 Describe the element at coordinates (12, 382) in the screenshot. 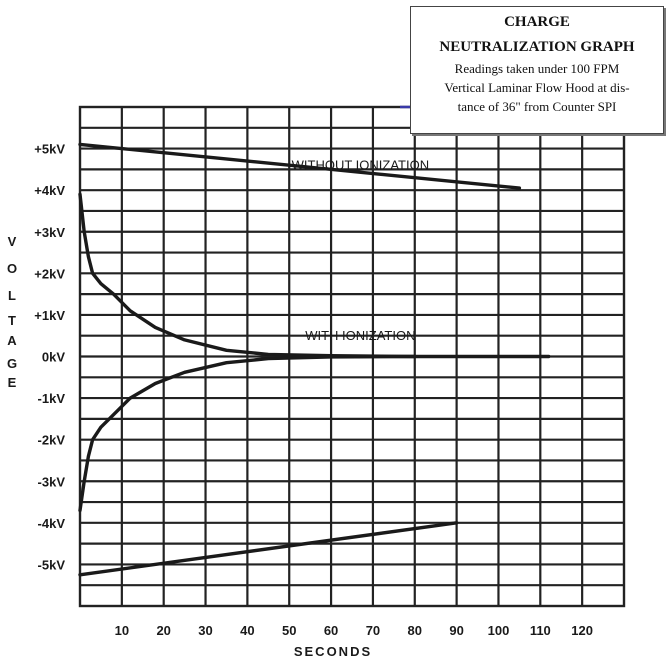

I see `y-axis-label-letter: E` at that location.